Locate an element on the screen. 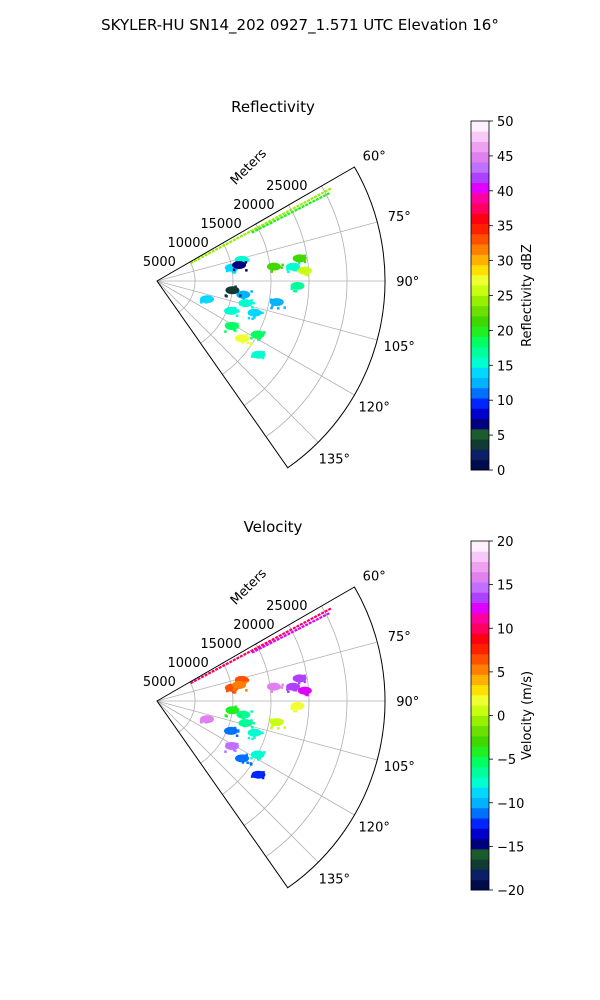 The image size is (600, 1000). colorbar-tick-label: 30 is located at coordinates (505, 262).